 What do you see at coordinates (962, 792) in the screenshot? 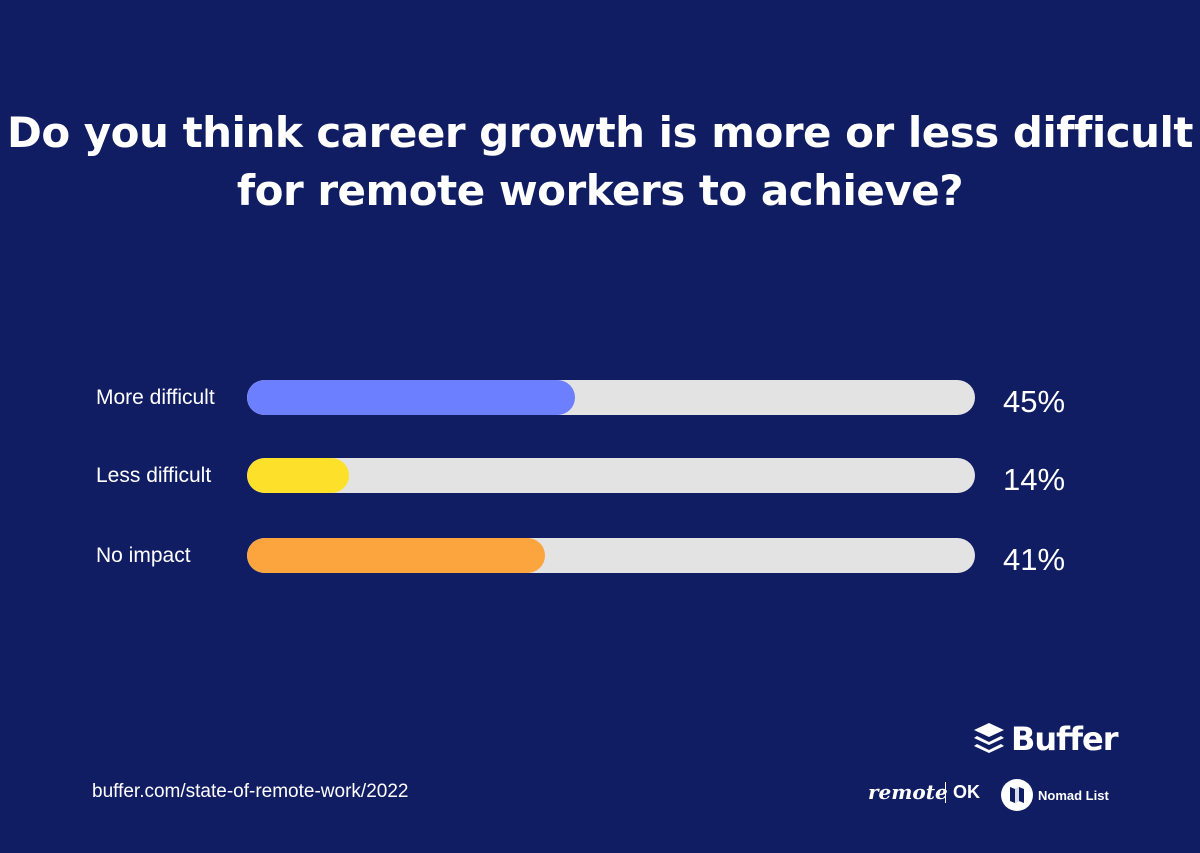
I see `ok-logo: OK` at bounding box center [962, 792].